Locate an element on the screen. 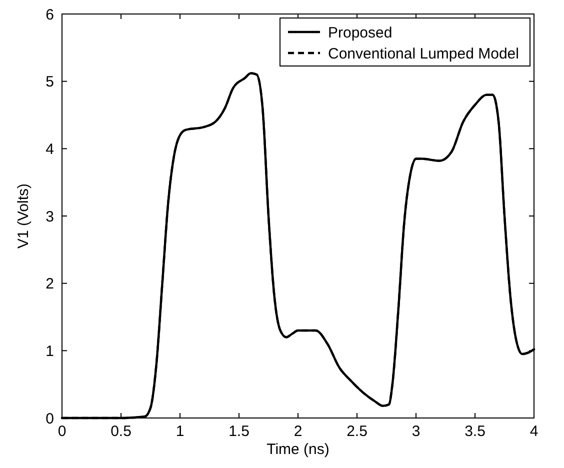 The image size is (564, 468). y-tick-label: 6 is located at coordinates (50, 15).